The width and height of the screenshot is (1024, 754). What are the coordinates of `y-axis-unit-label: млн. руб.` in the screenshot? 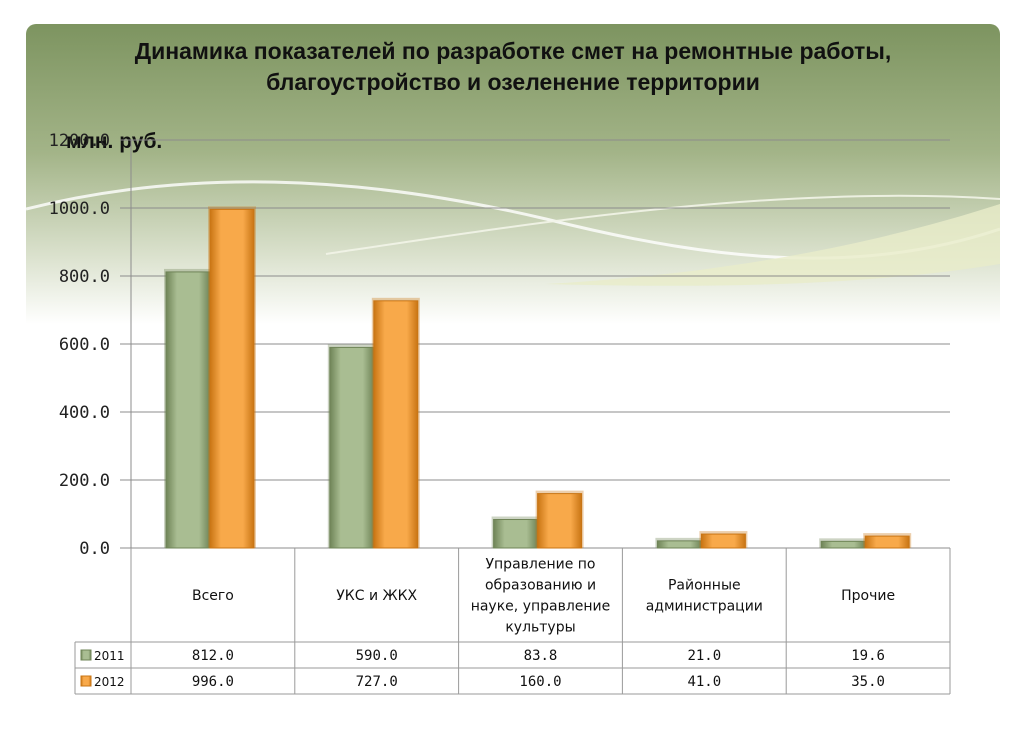 It's located at (114, 141).